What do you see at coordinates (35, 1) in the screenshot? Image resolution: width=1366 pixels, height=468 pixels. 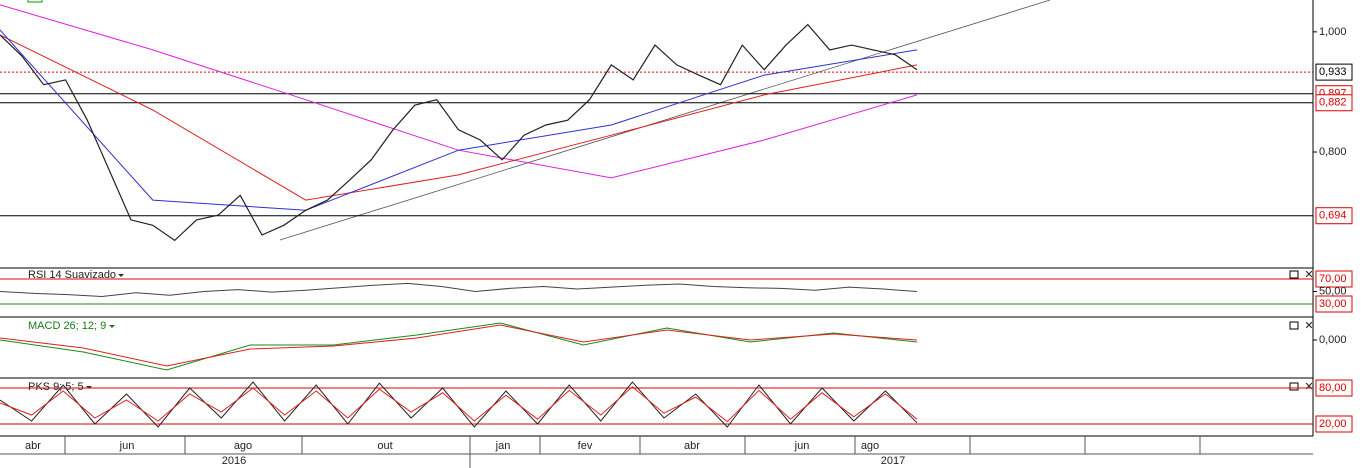 I see `marker` at bounding box center [35, 1].